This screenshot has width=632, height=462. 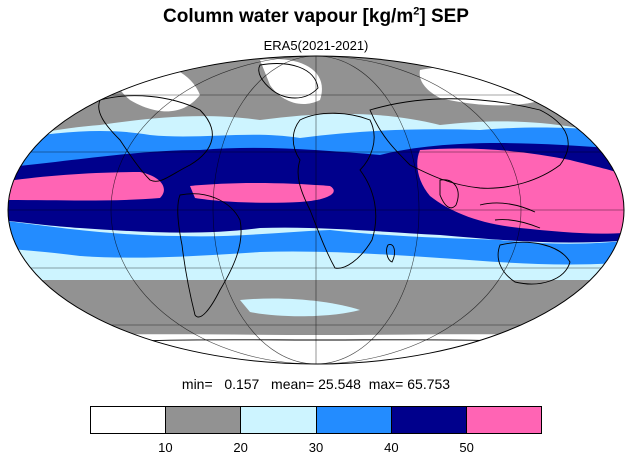 What do you see at coordinates (242, 384) in the screenshot?
I see `min-value: 0.157` at bounding box center [242, 384].